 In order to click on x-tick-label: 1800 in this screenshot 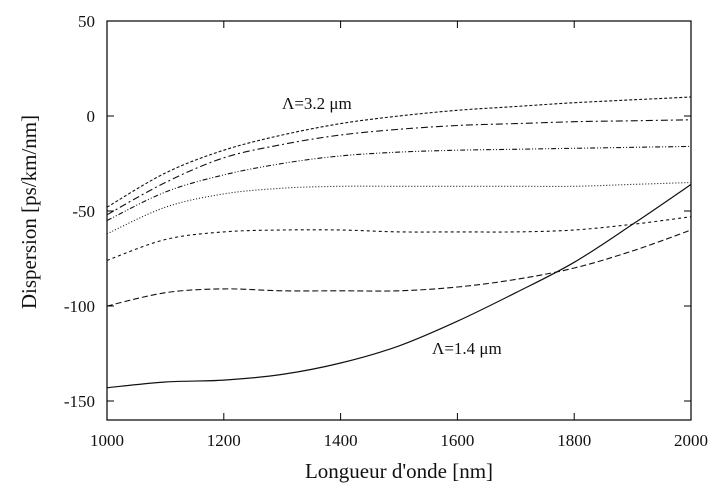, I will do `click(574, 440)`.